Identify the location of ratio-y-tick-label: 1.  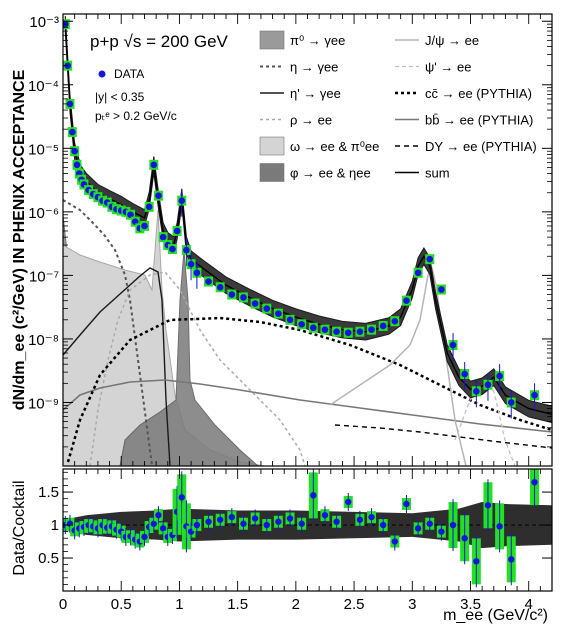
(55, 525).